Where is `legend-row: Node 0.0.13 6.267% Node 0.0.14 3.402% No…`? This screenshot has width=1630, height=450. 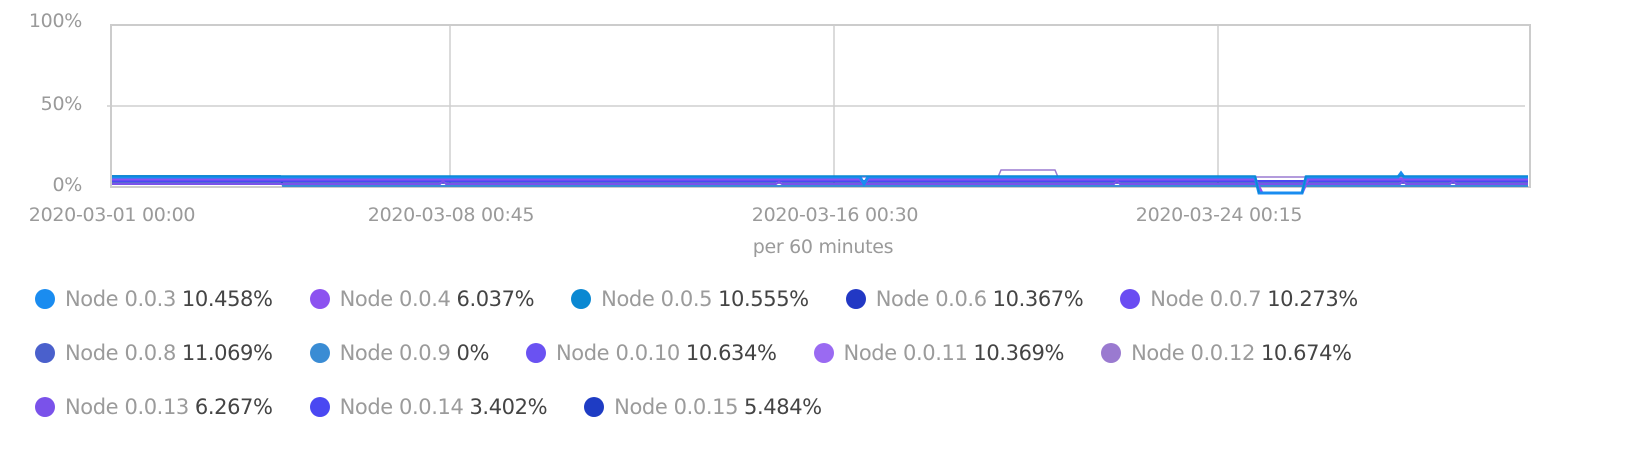
legend-row: Node 0.0.13 6.267% Node 0.0.14 3.402% No… is located at coordinates (815, 407).